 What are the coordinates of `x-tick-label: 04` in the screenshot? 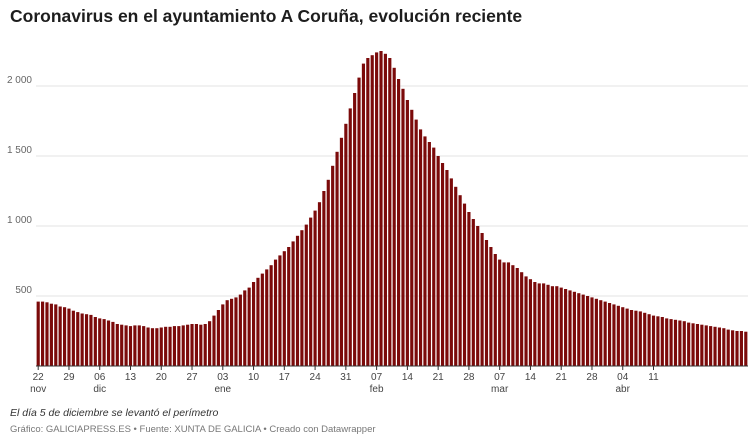 It's located at (623, 377).